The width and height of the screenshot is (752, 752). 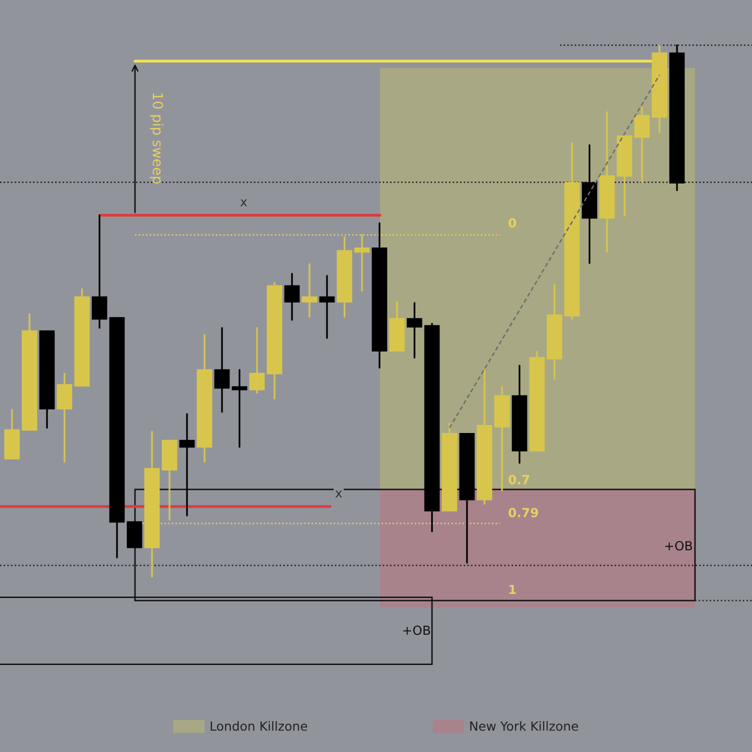 What do you see at coordinates (416, 630) in the screenshot?
I see `text: +OB` at bounding box center [416, 630].